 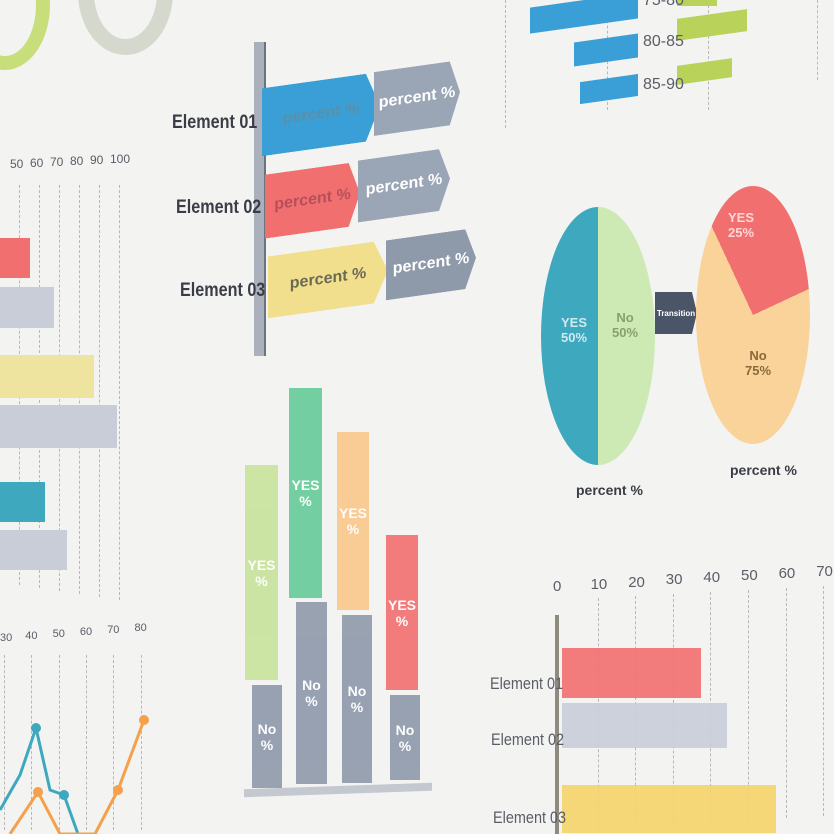 I want to click on element-label: Element 02, so click(x=528, y=739).